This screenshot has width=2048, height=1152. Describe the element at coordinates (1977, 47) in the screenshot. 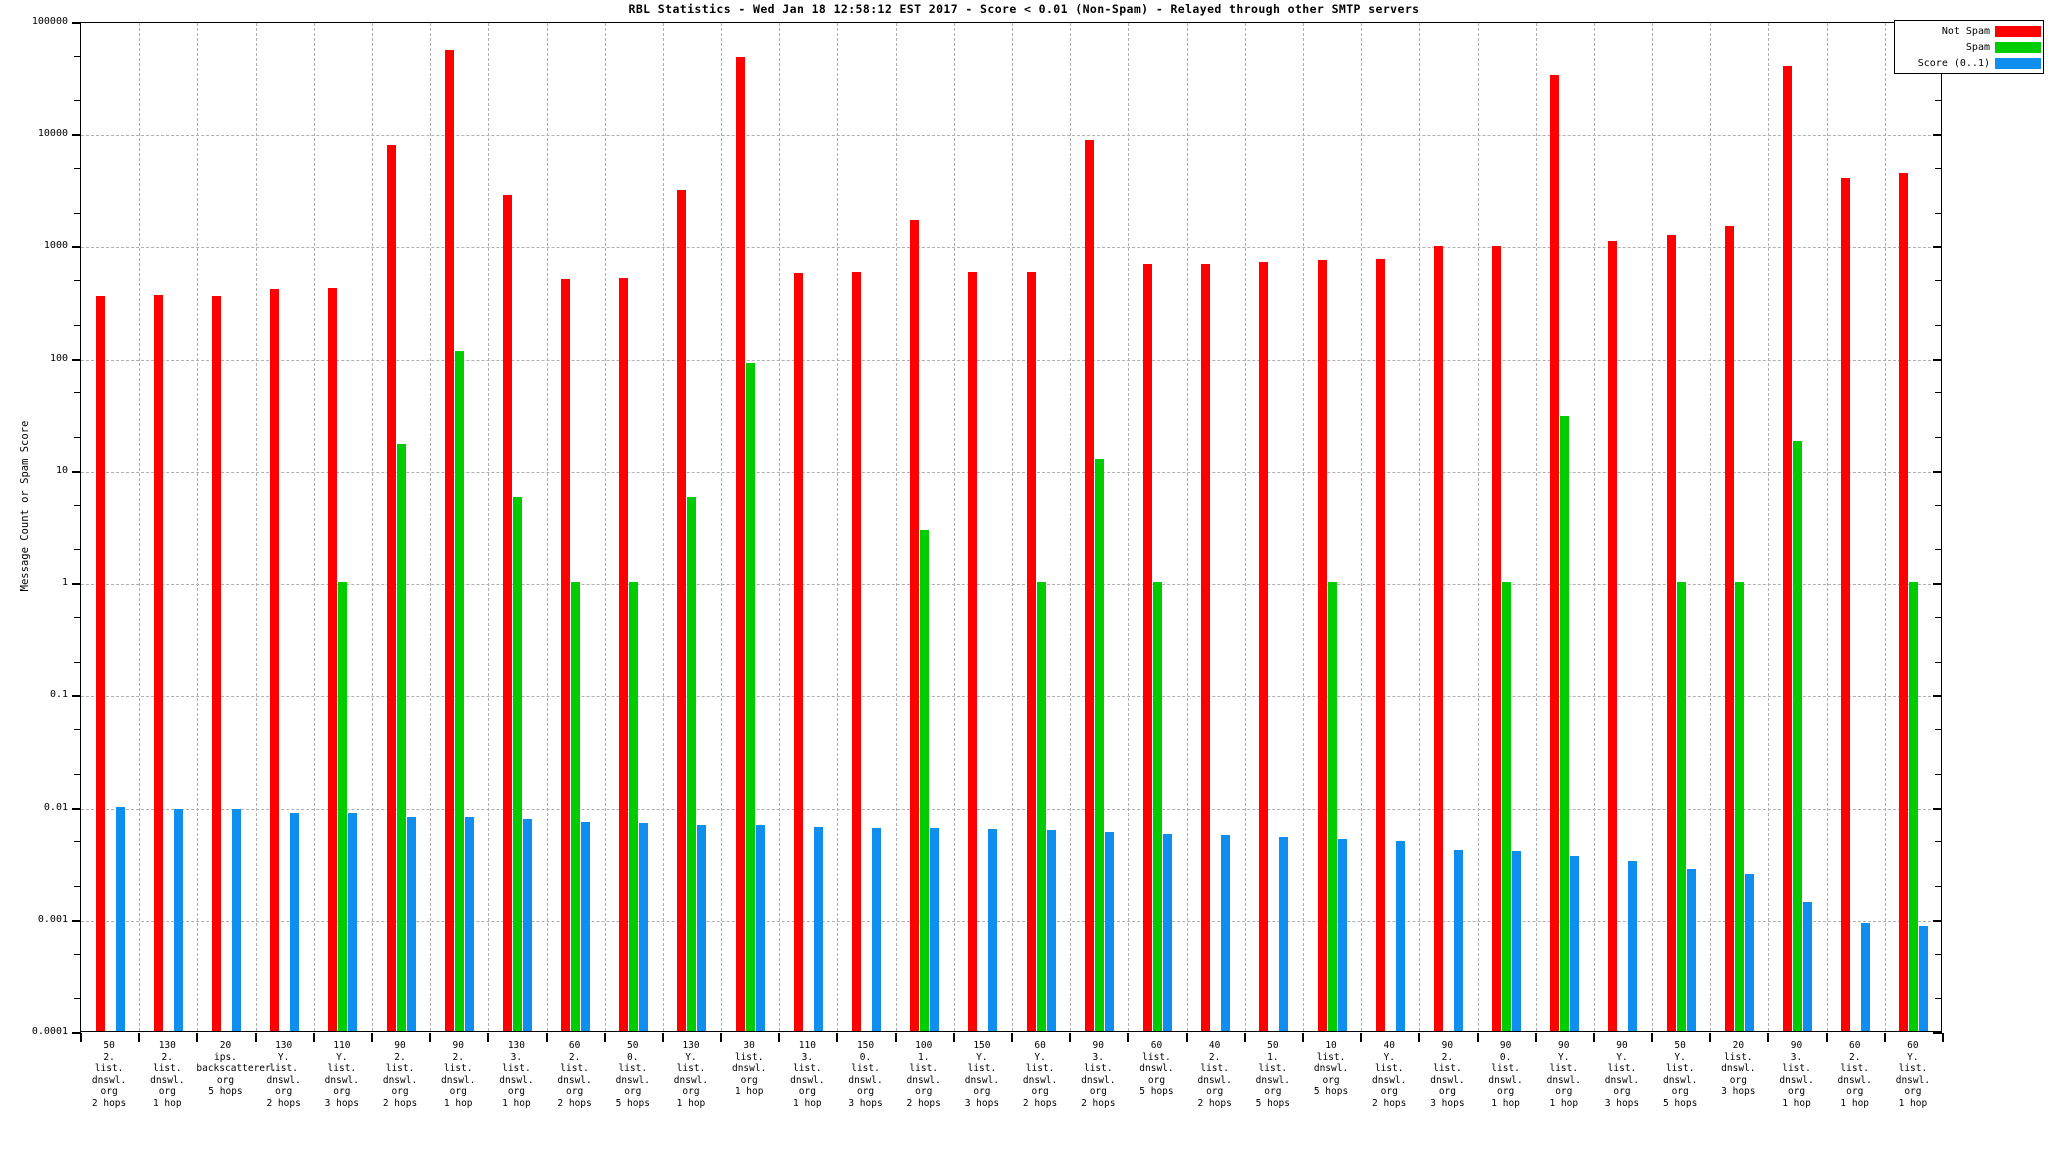

I see `legend-label-spam: Spam` at that location.